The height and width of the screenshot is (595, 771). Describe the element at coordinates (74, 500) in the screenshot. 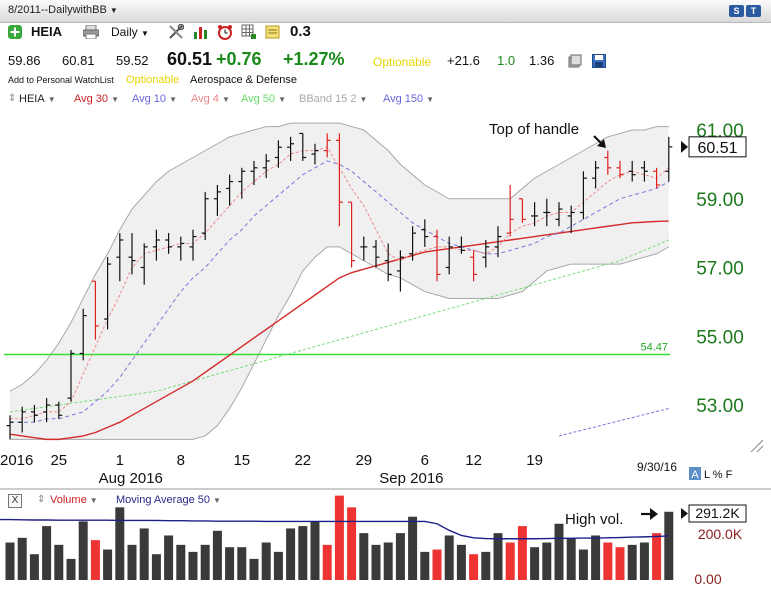

I see `legend-item-volume: Volume ▼` at that location.